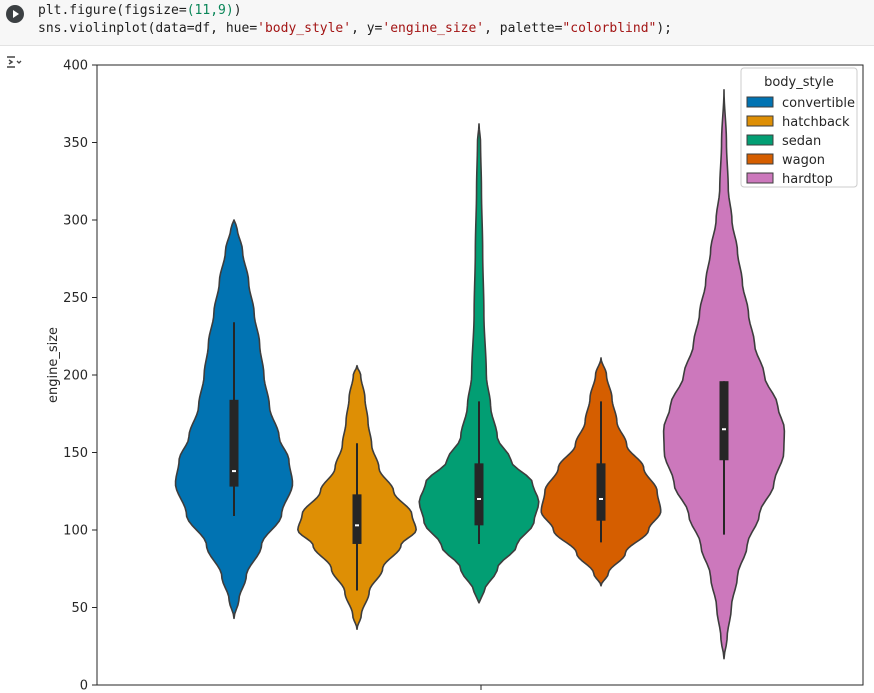 This screenshot has width=874, height=693. I want to click on iqr-box-hatchback, so click(357, 519).